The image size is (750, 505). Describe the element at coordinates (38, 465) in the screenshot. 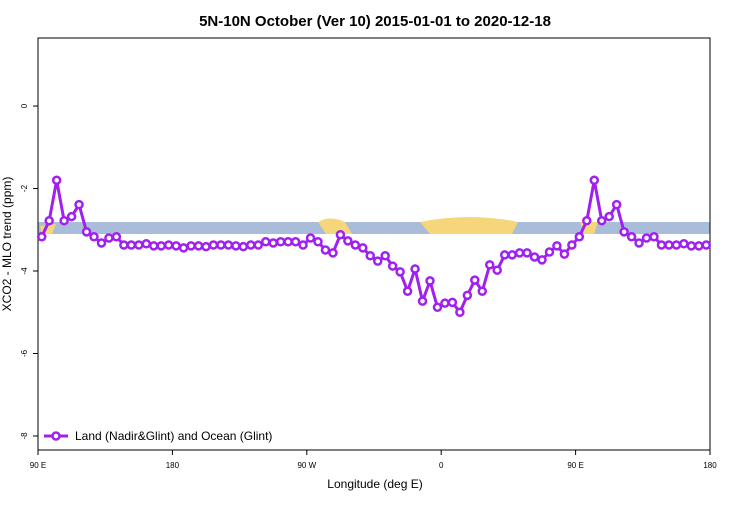

I see `x-tick-label: 90 E` at that location.